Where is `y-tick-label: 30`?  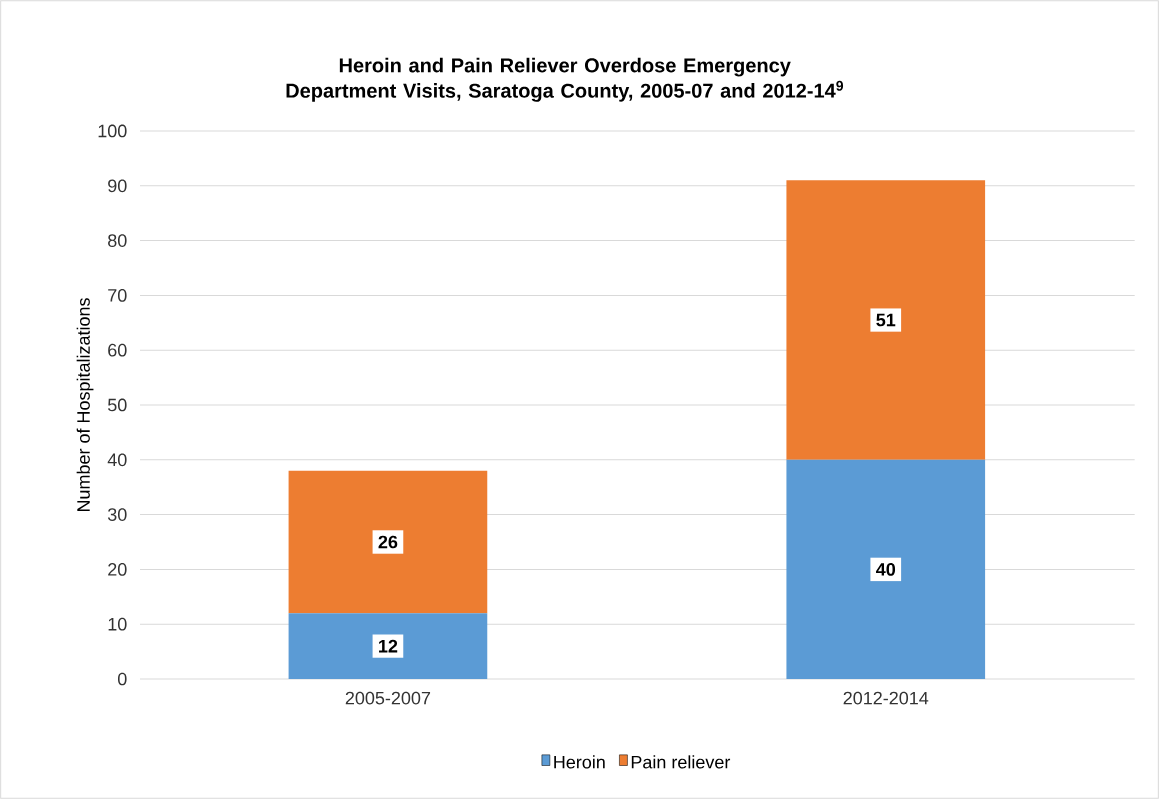
y-tick-label: 30 is located at coordinates (117, 514).